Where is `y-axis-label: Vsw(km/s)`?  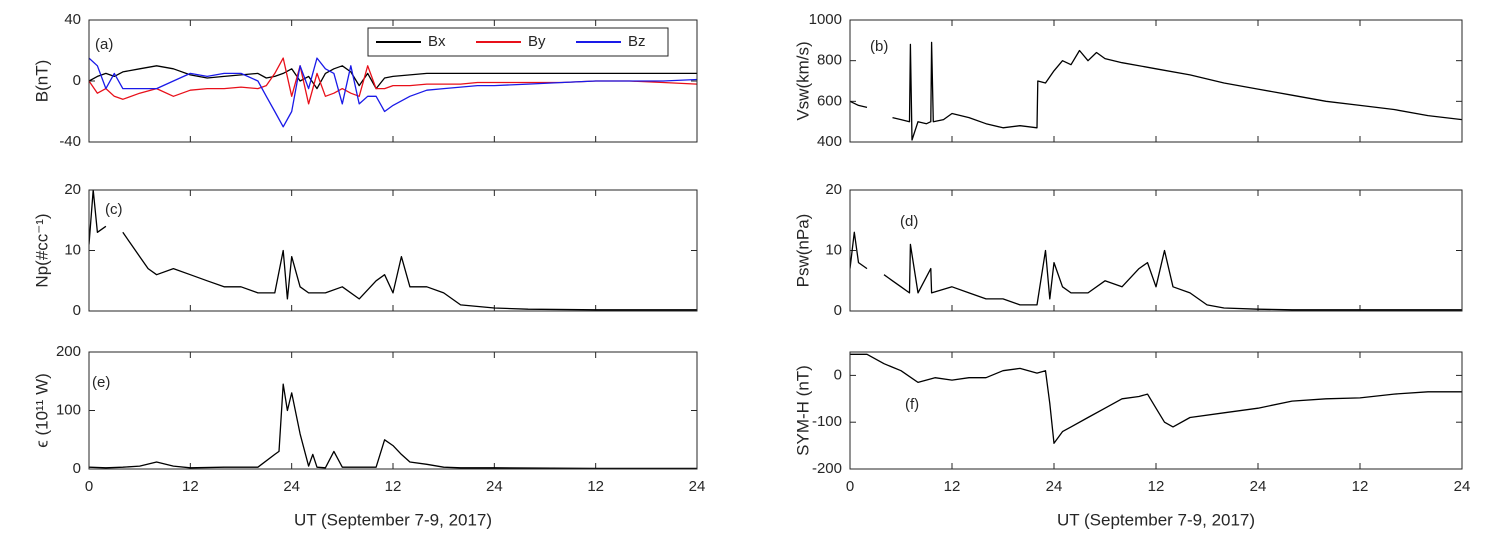 y-axis-label: Vsw(km/s) is located at coordinates (802, 80).